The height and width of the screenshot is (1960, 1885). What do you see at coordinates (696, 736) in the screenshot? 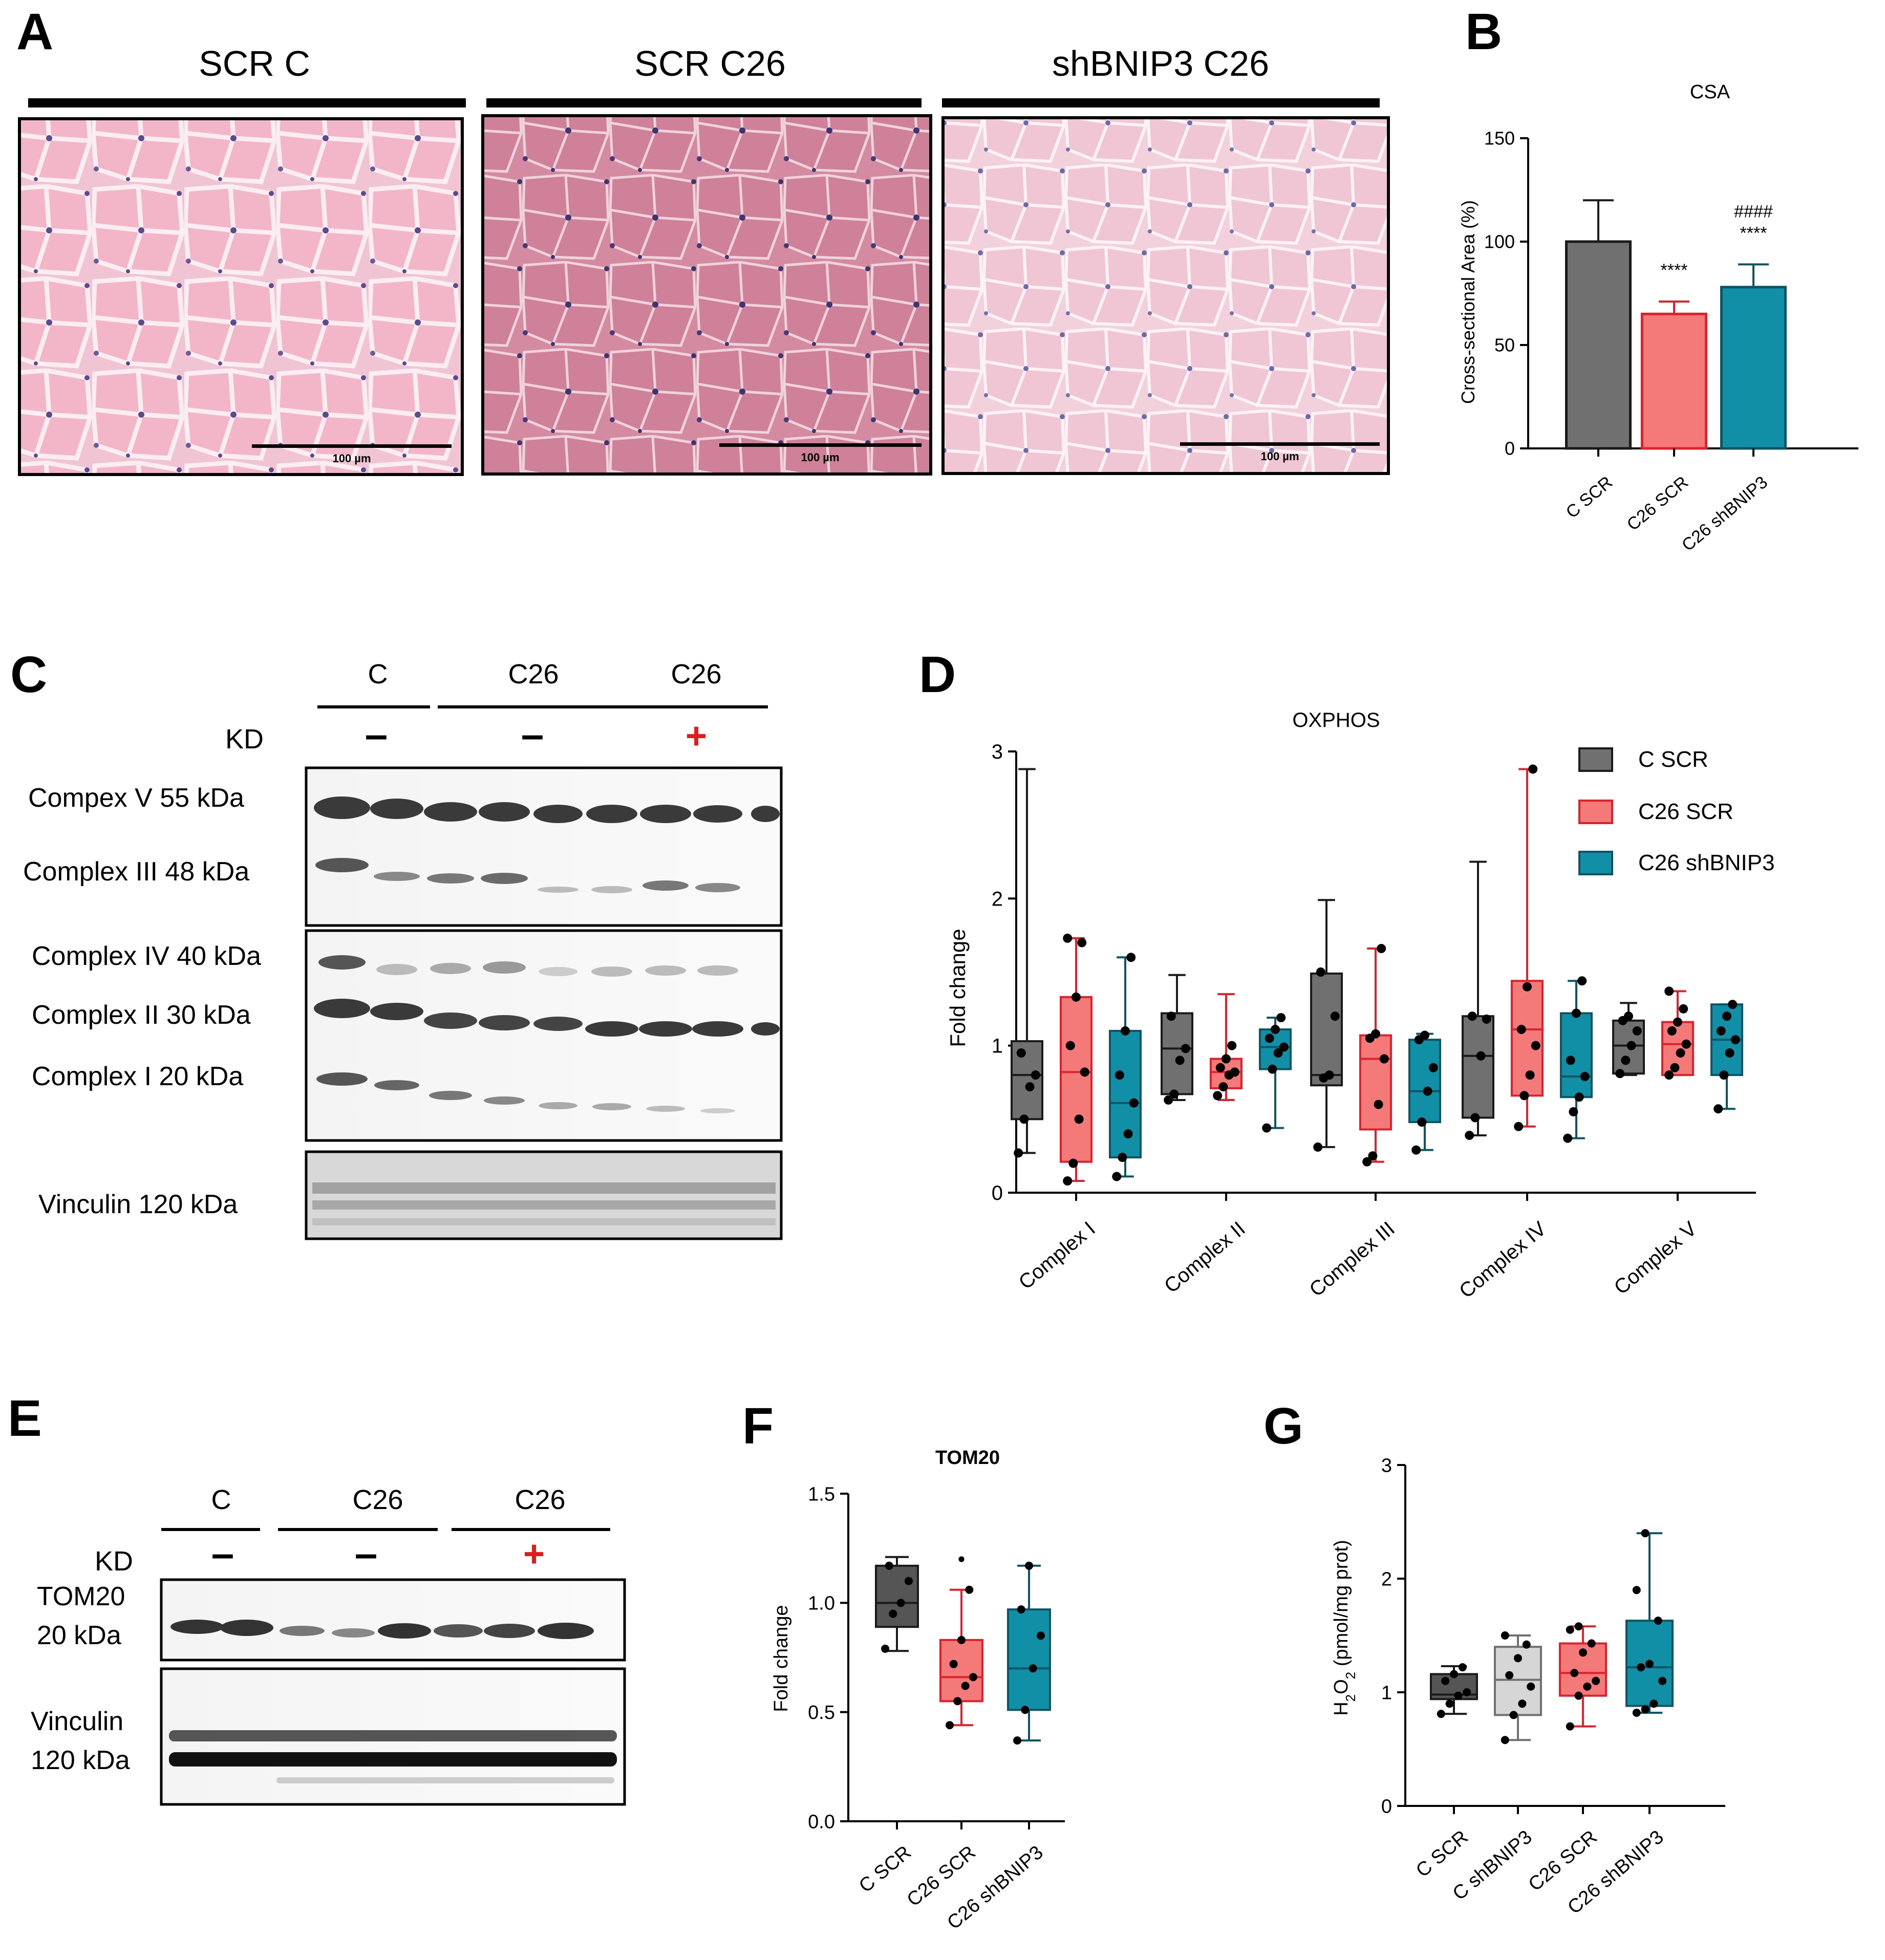
I see `kd-mark-c26-kd: +` at bounding box center [696, 736].